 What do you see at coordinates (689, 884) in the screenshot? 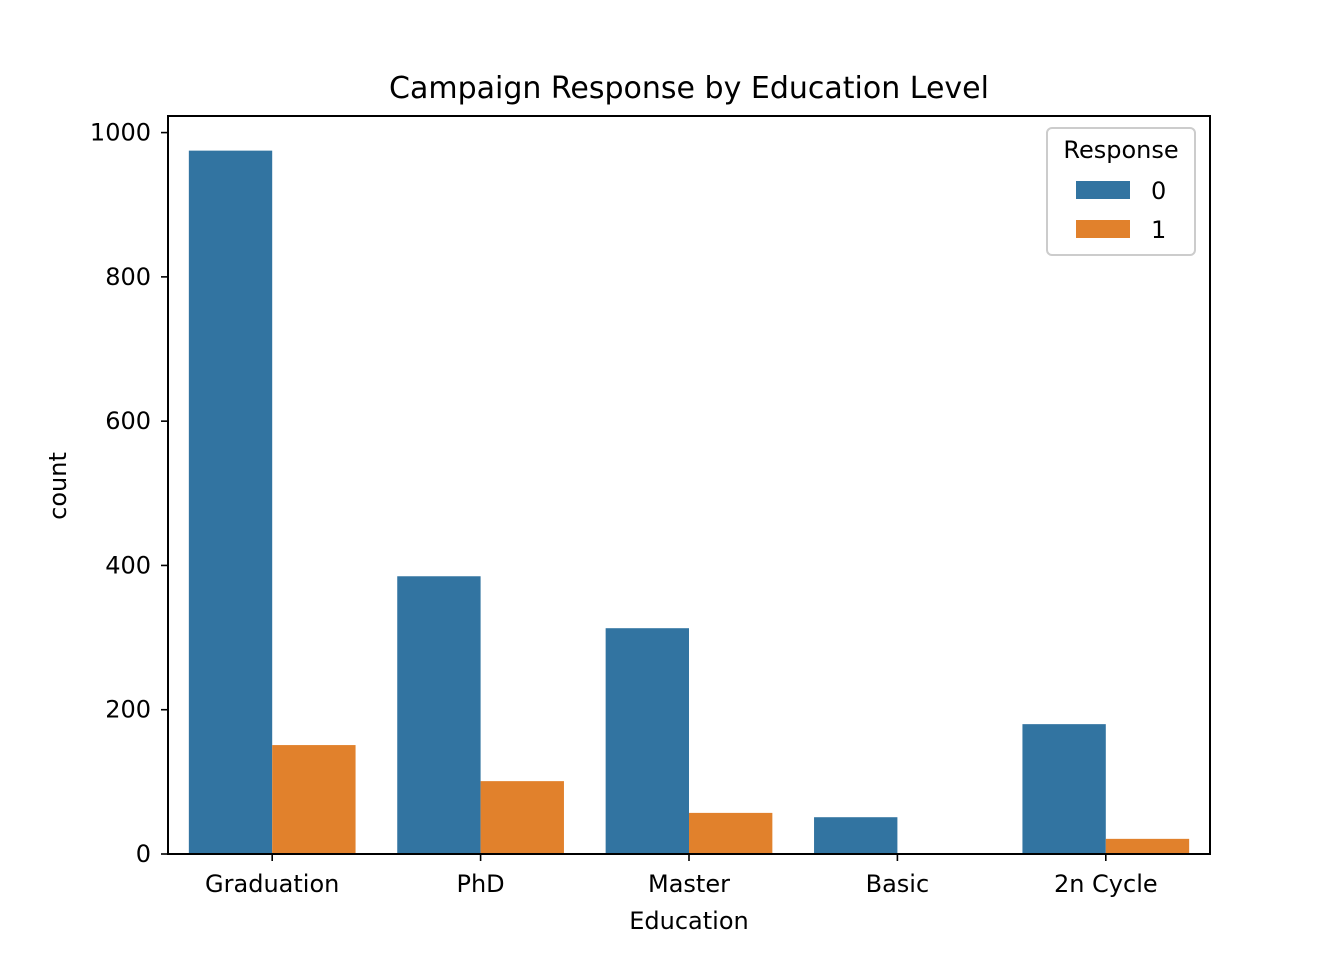
I see `x-tick-label: Master` at bounding box center [689, 884].